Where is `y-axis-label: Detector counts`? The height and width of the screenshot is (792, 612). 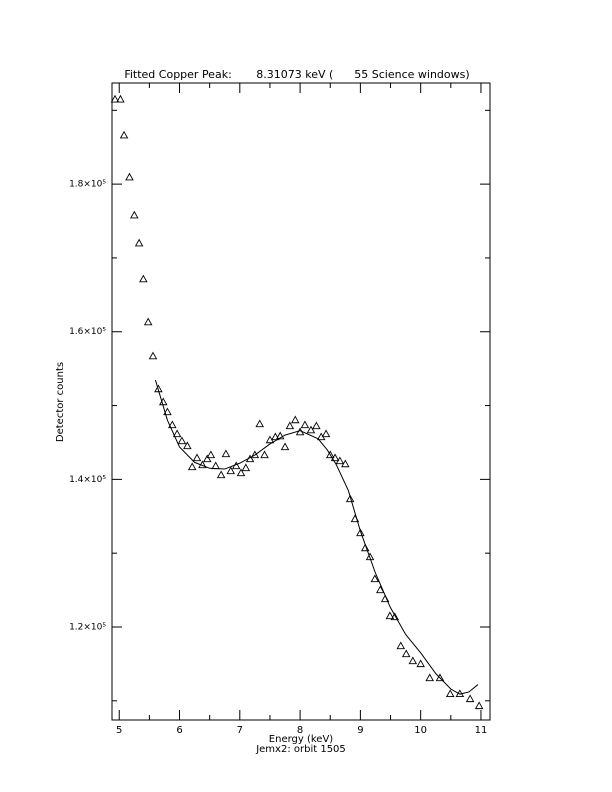
y-axis-label: Detector counts is located at coordinates (60, 402).